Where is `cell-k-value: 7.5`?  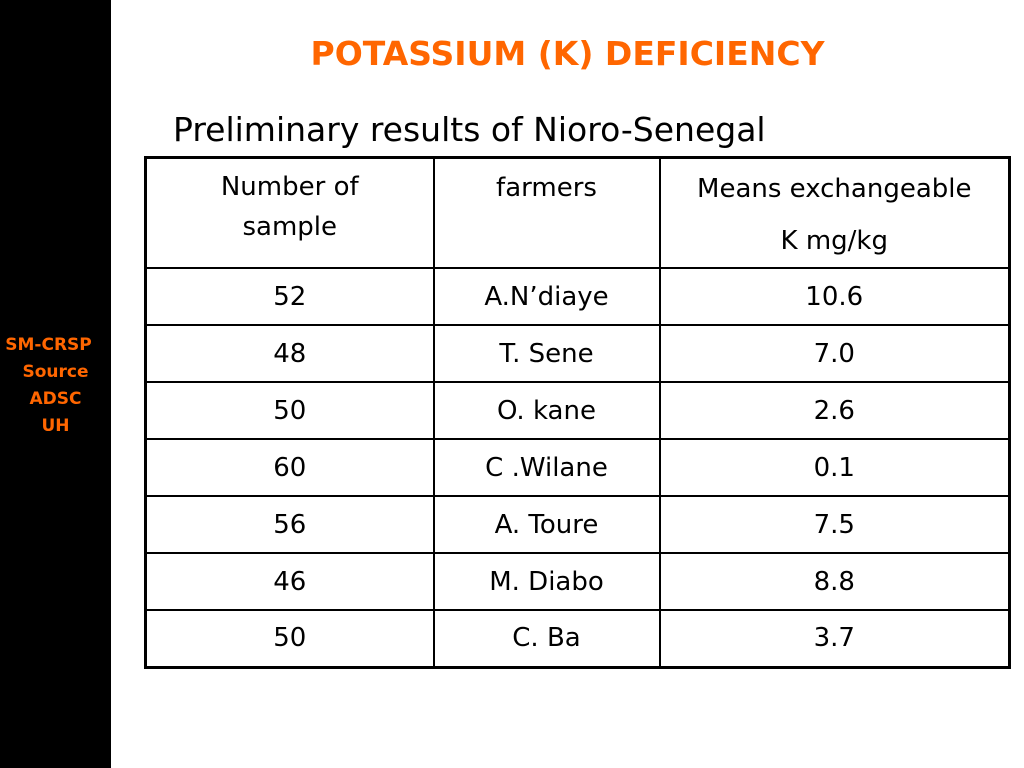 cell-k-value: 7.5 is located at coordinates (834, 524).